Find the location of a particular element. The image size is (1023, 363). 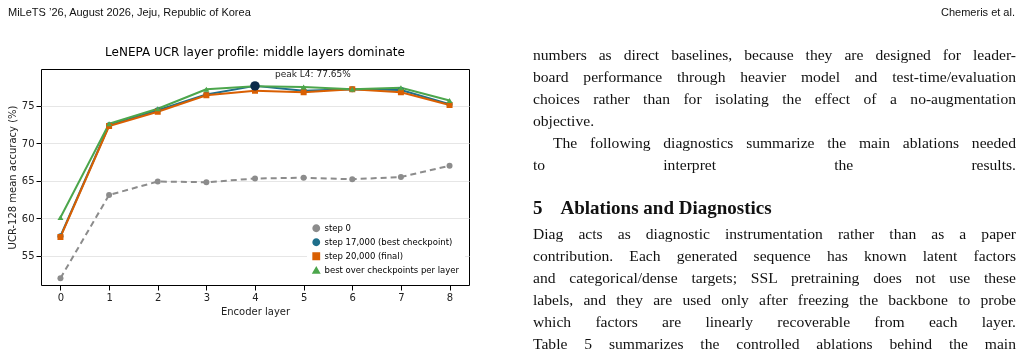

text: objective. is located at coordinates (564, 121).